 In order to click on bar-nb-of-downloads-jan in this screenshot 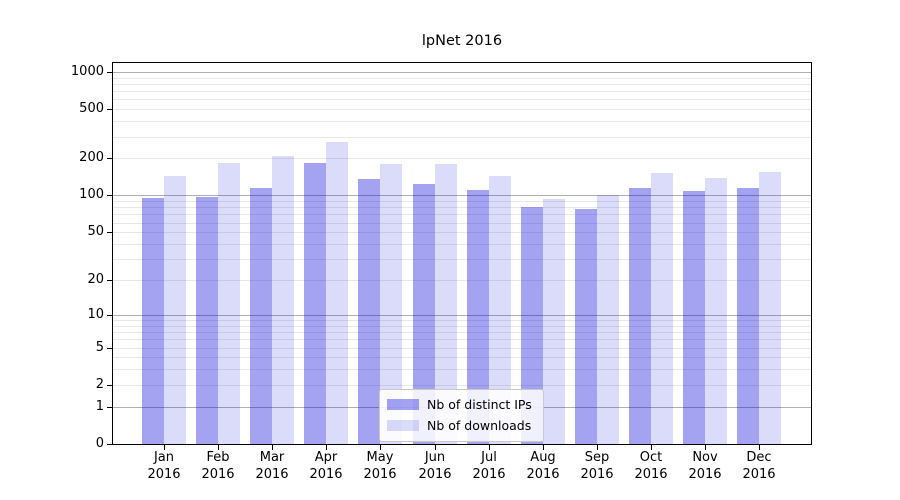, I will do `click(175, 310)`.